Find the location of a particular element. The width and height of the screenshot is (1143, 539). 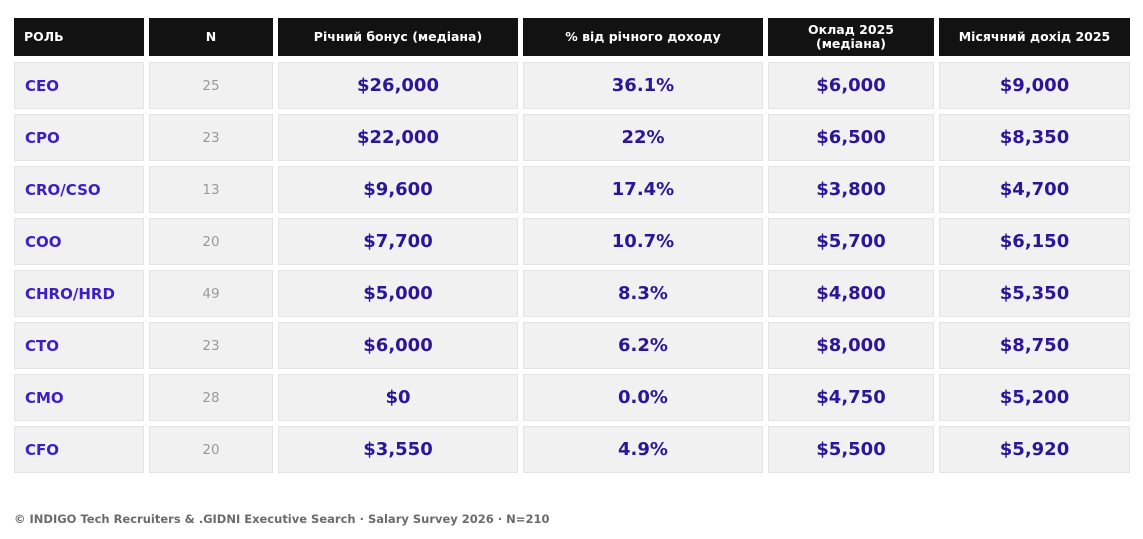

cell-role: CMO is located at coordinates (79, 397).